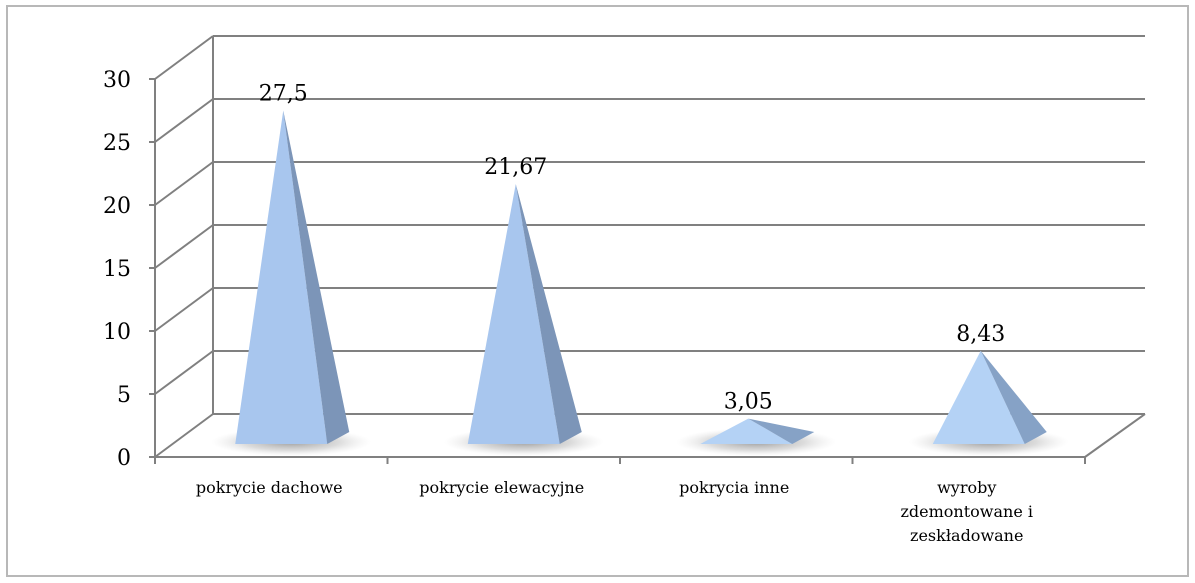  I want to click on floor-edge, so click(1115, 435).